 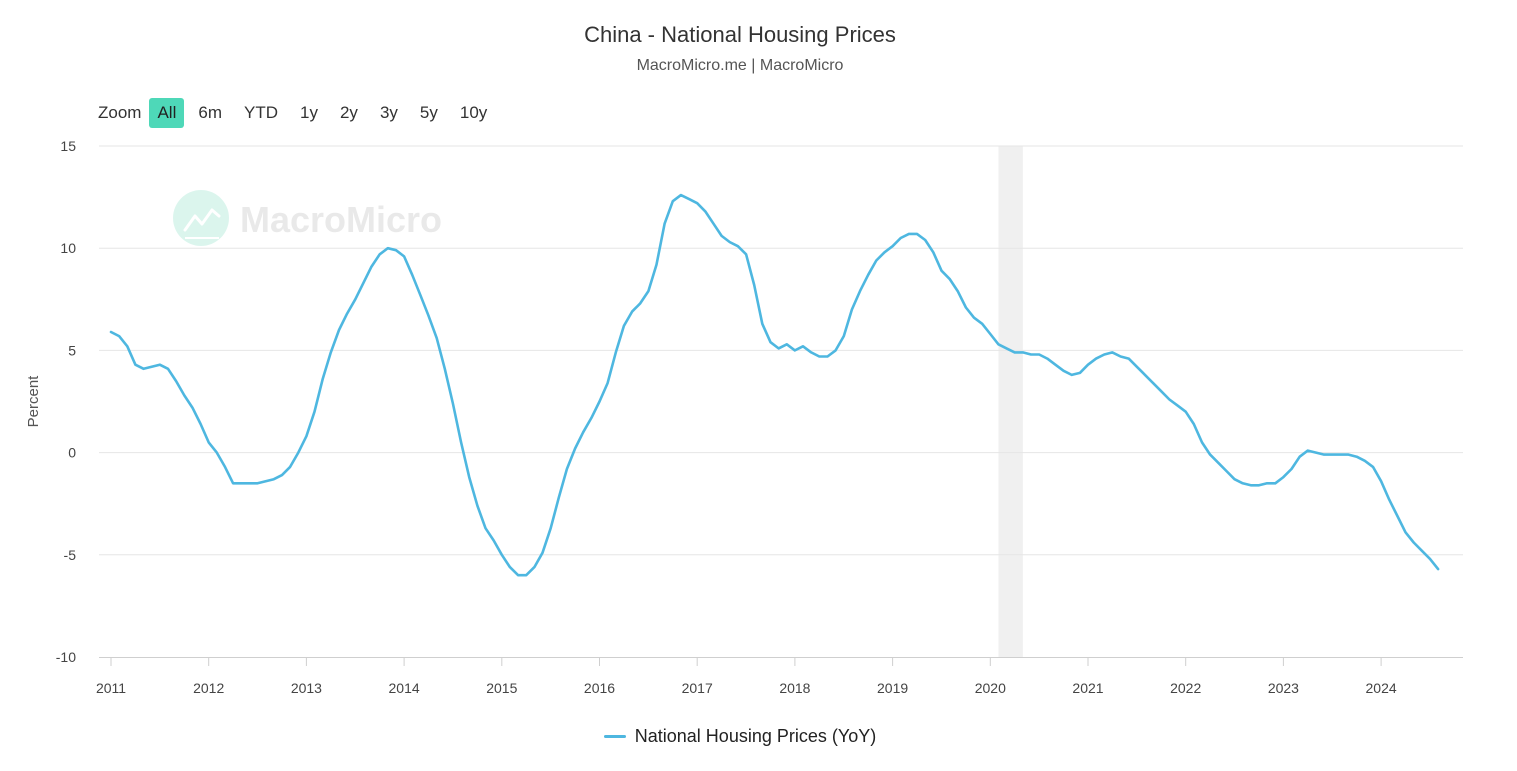 What do you see at coordinates (70, 555) in the screenshot?
I see `y-tick-label: -5` at bounding box center [70, 555].